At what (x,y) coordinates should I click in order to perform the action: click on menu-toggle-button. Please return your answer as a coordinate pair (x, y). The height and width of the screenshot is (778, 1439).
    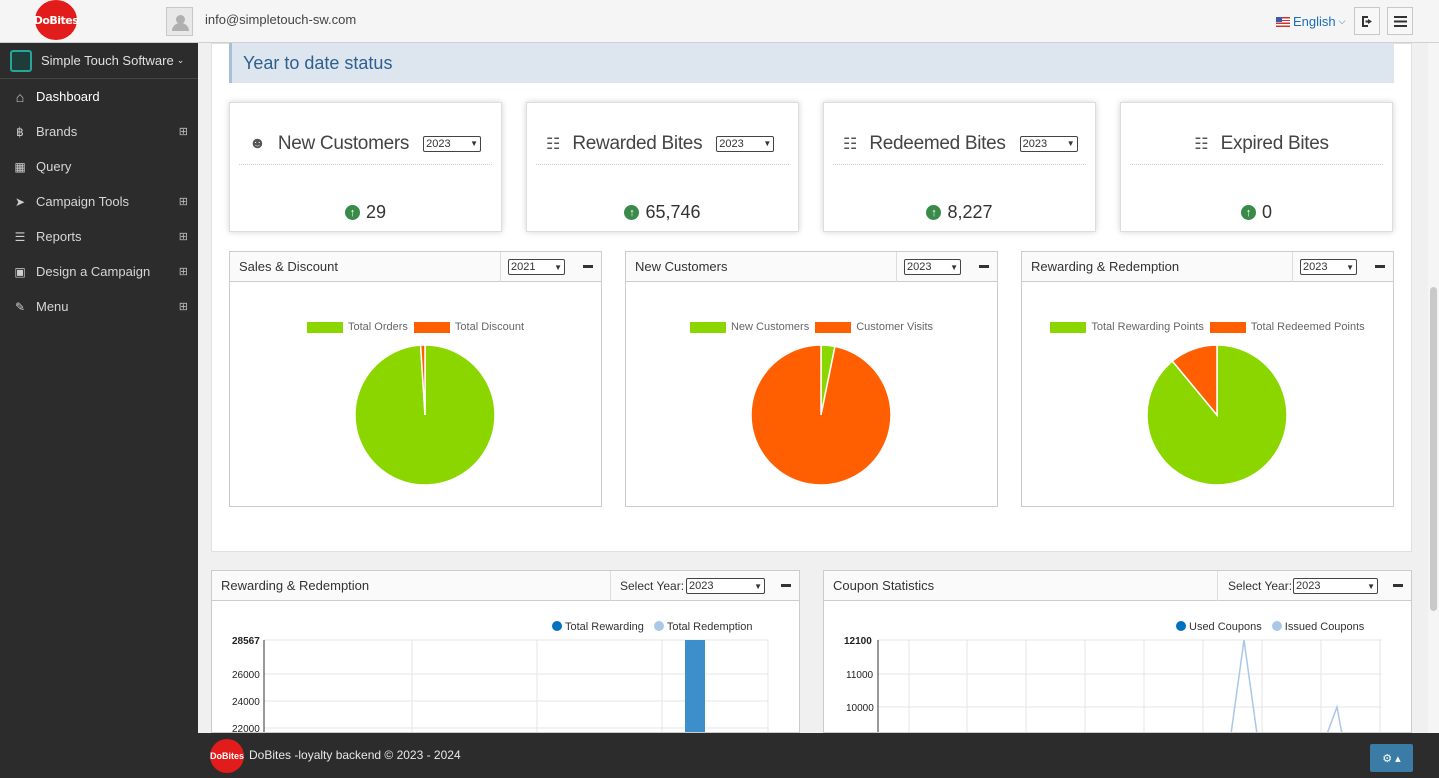
    Looking at the image, I should click on (1400, 21).